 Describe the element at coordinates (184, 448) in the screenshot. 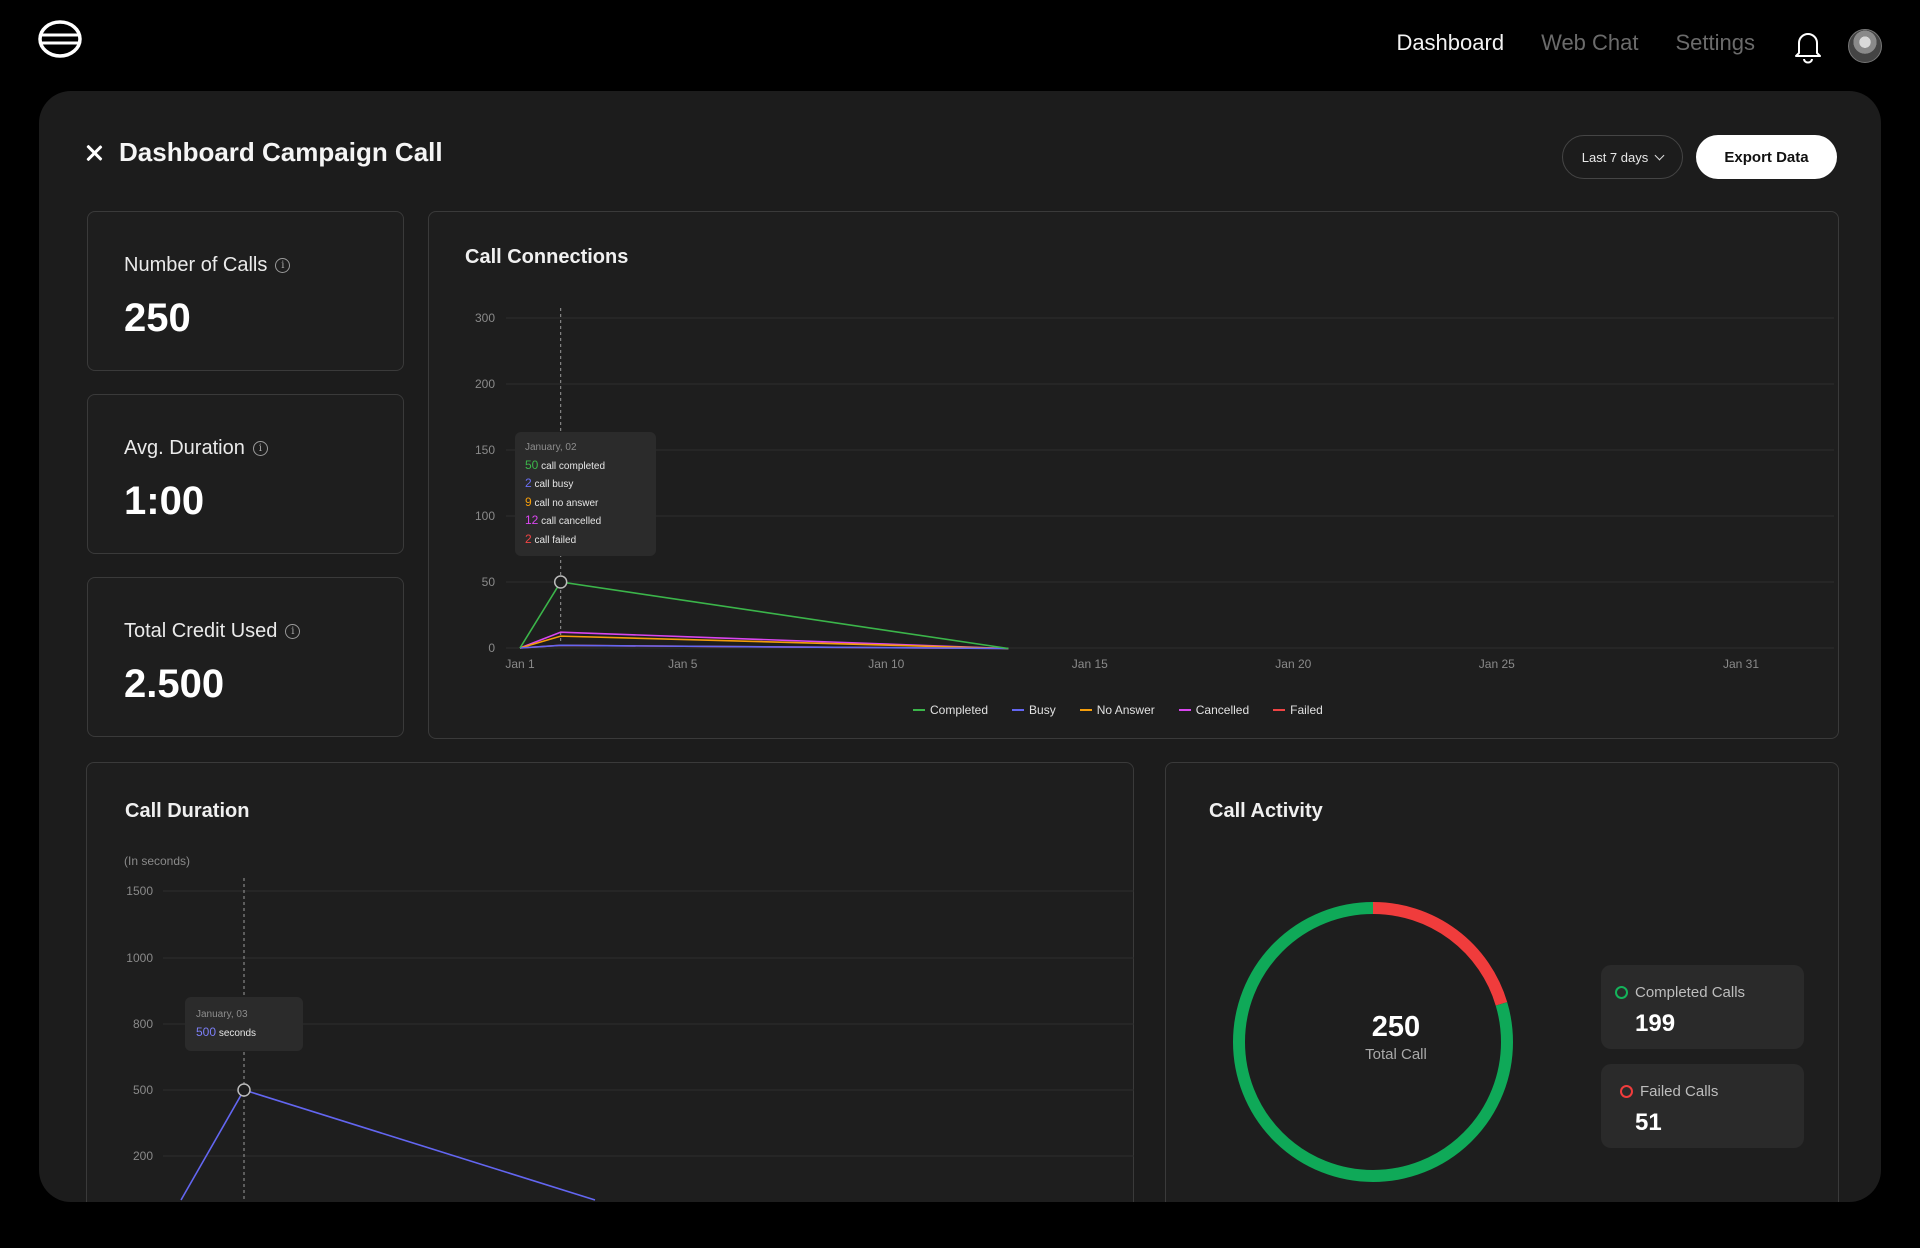

I see `stat-label-text: Avg. Duration` at that location.